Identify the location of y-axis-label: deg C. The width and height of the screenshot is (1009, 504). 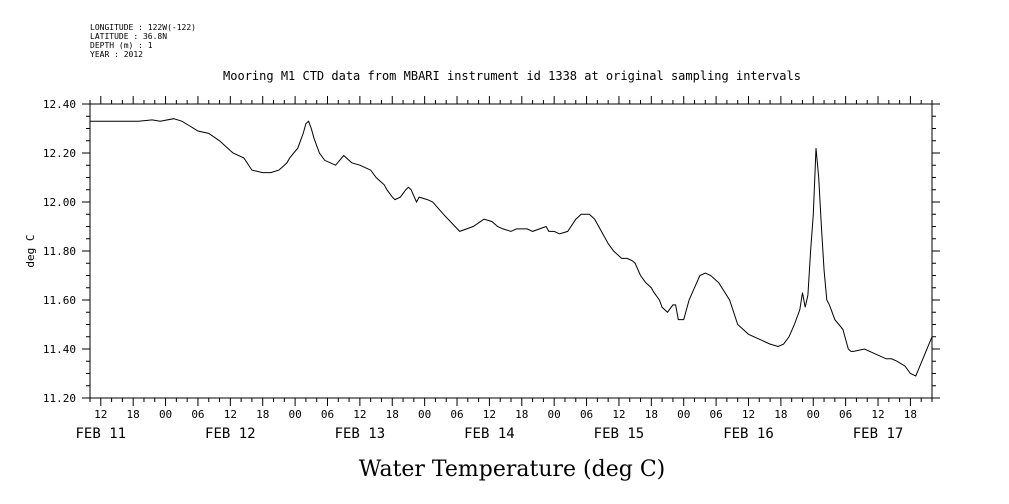
(30, 250).